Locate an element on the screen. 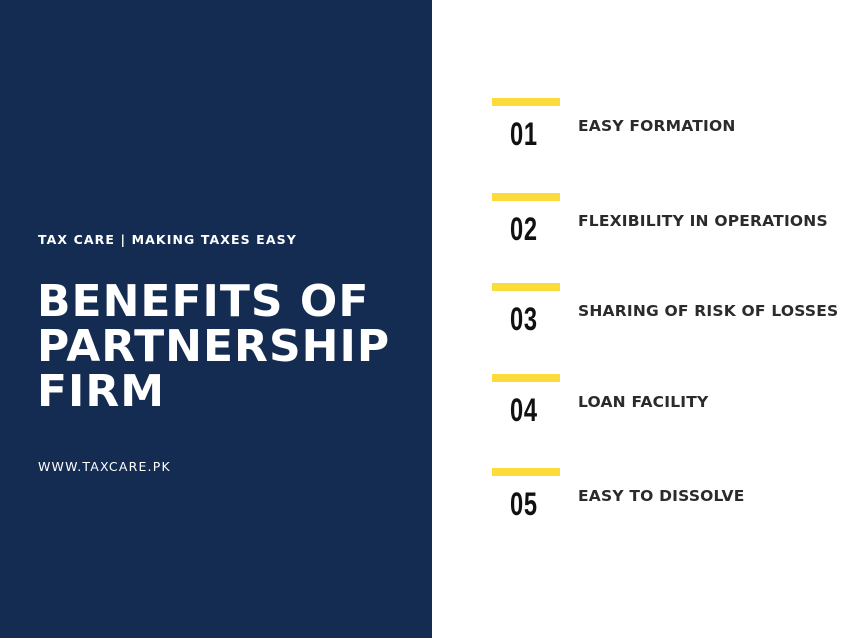 Image resolution: width=850 pixels, height=638 pixels. benefit-item-2: 02 FLEXIBILITY IN OPERATIONS is located at coordinates (667, 228).